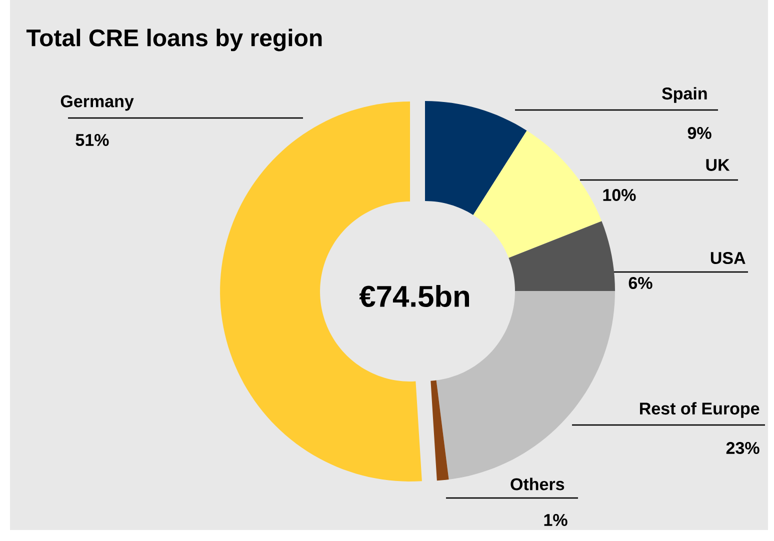  I want to click on slice-label: Germany, so click(97, 103).